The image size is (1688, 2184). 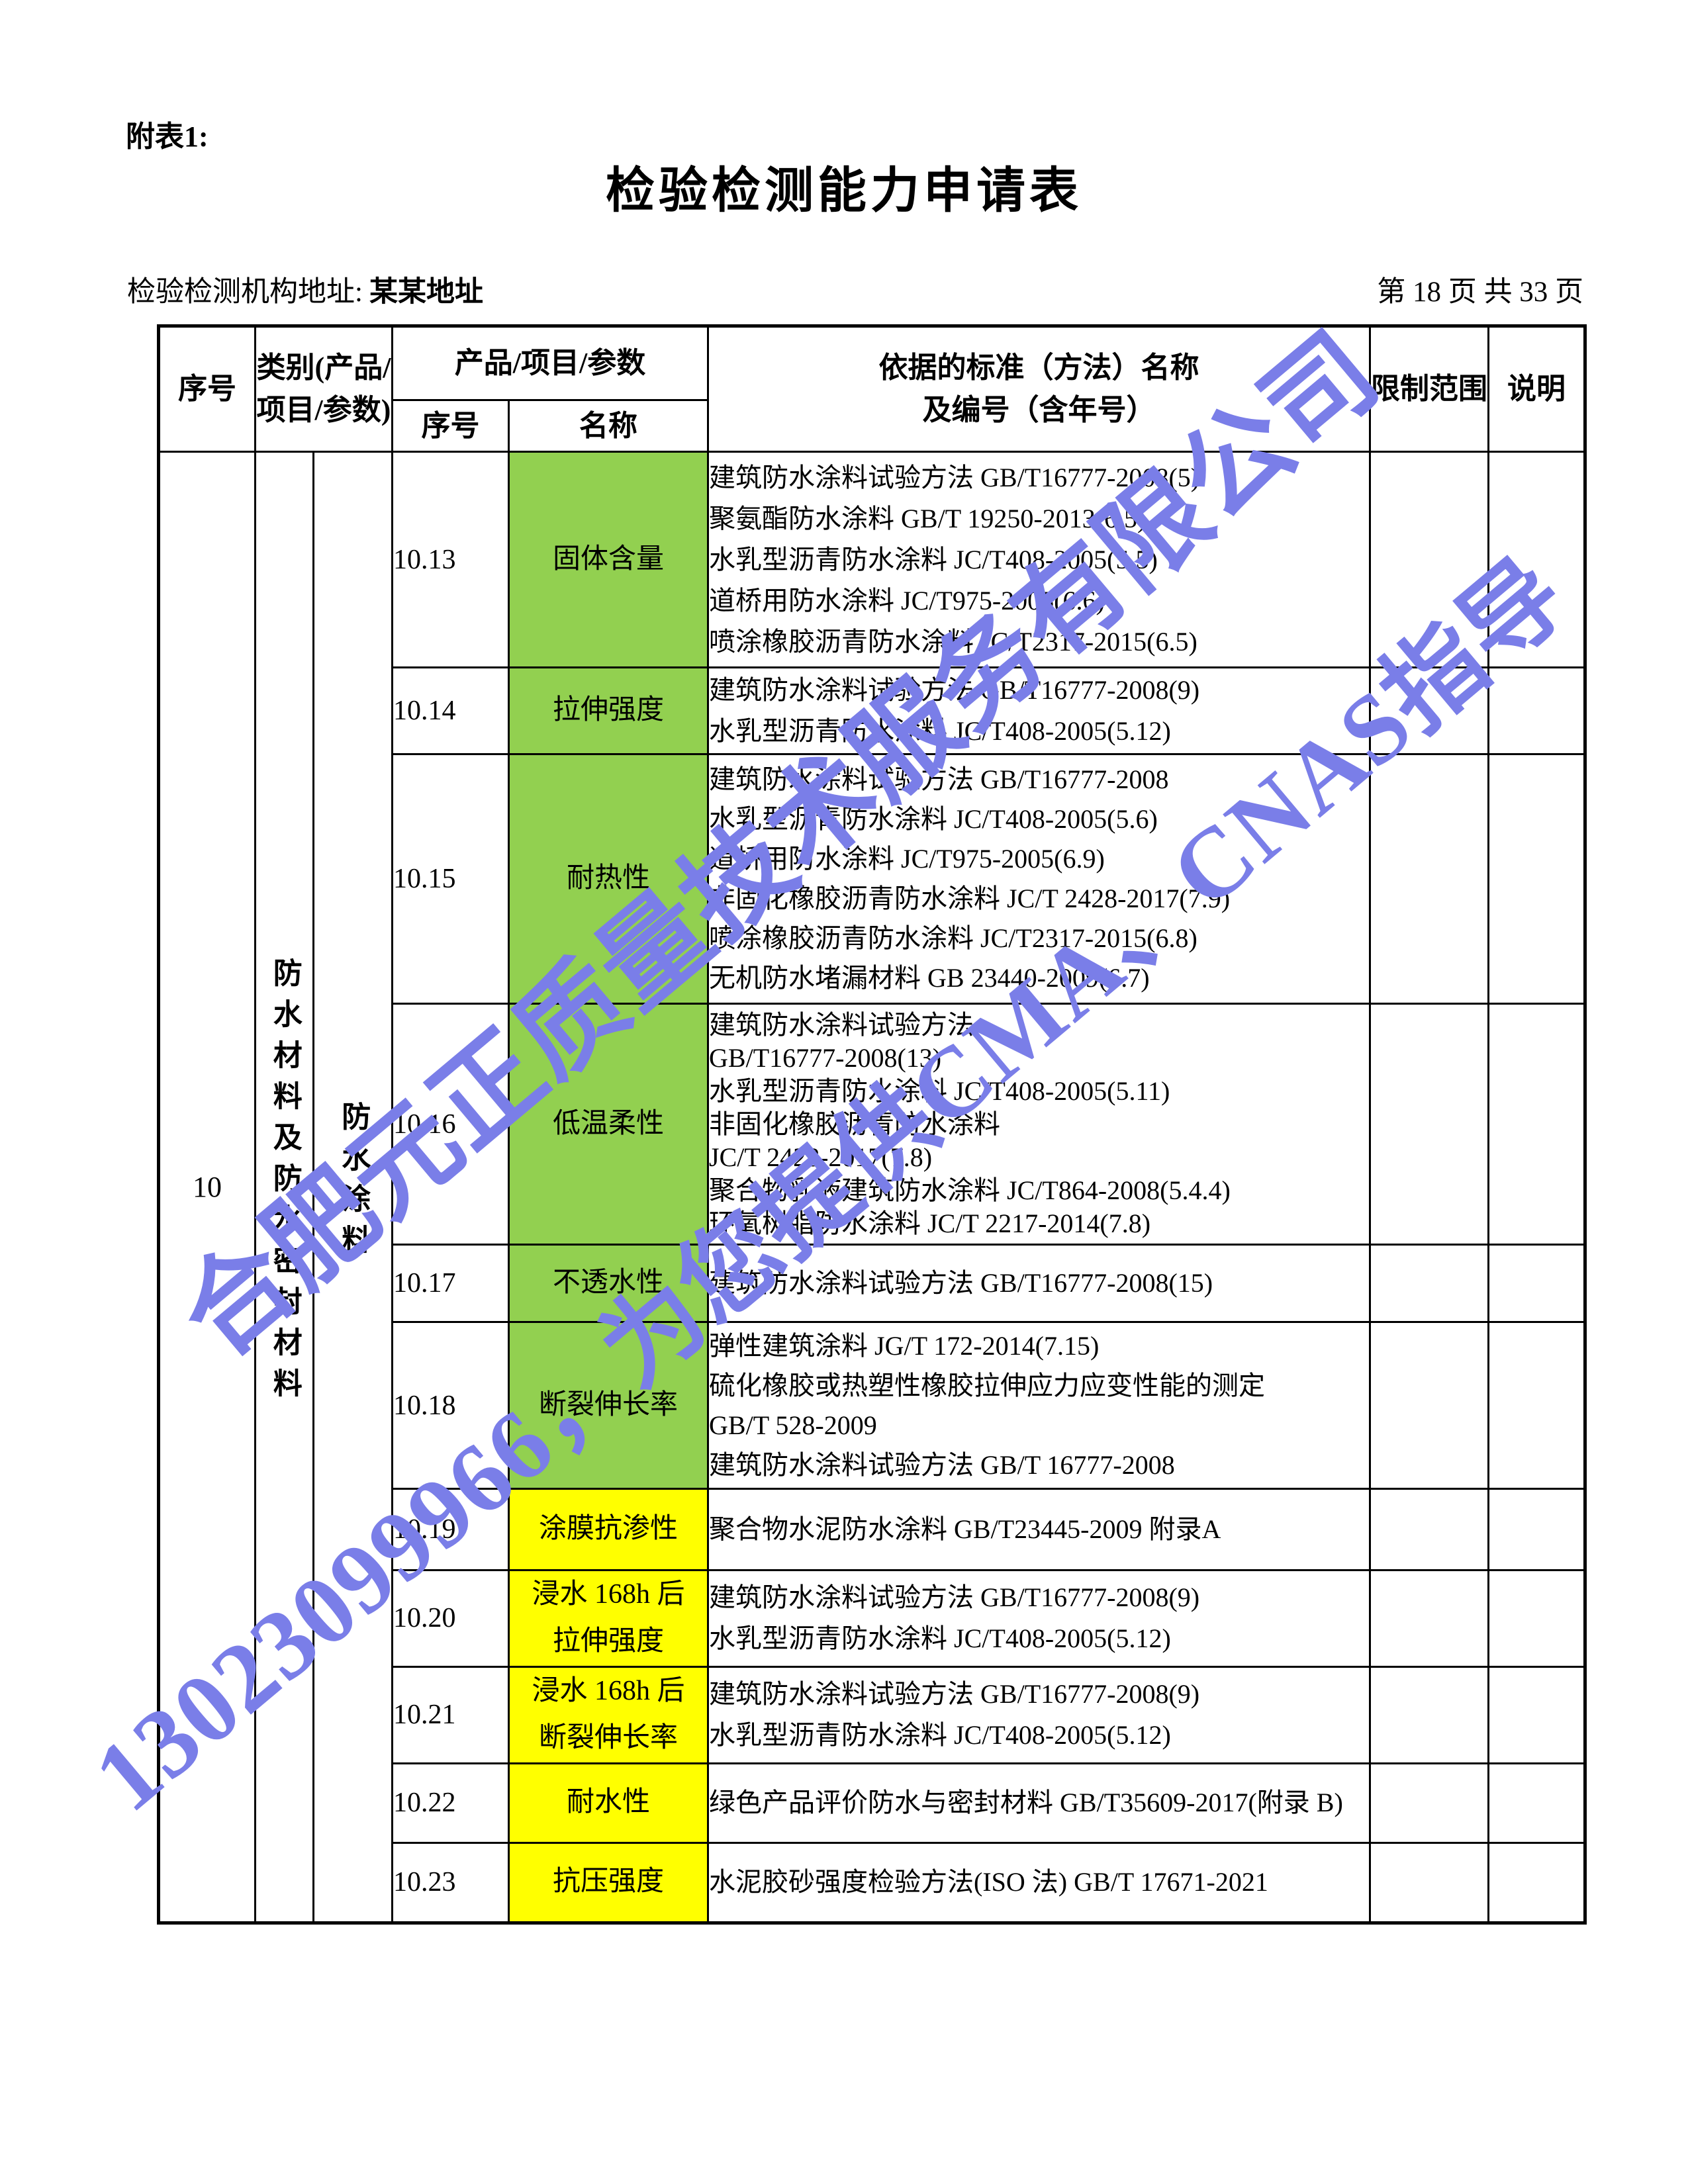 What do you see at coordinates (450, 711) in the screenshot?
I see `row-seq: 10.14` at bounding box center [450, 711].